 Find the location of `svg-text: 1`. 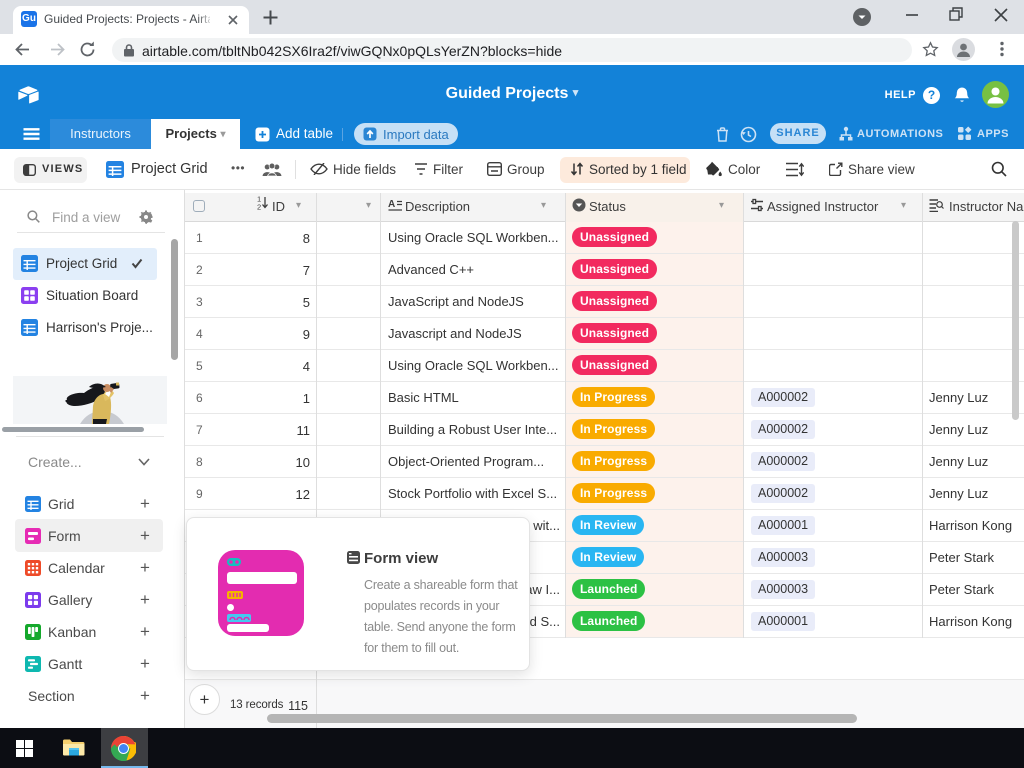

svg-text: 1 is located at coordinates (259, 199).